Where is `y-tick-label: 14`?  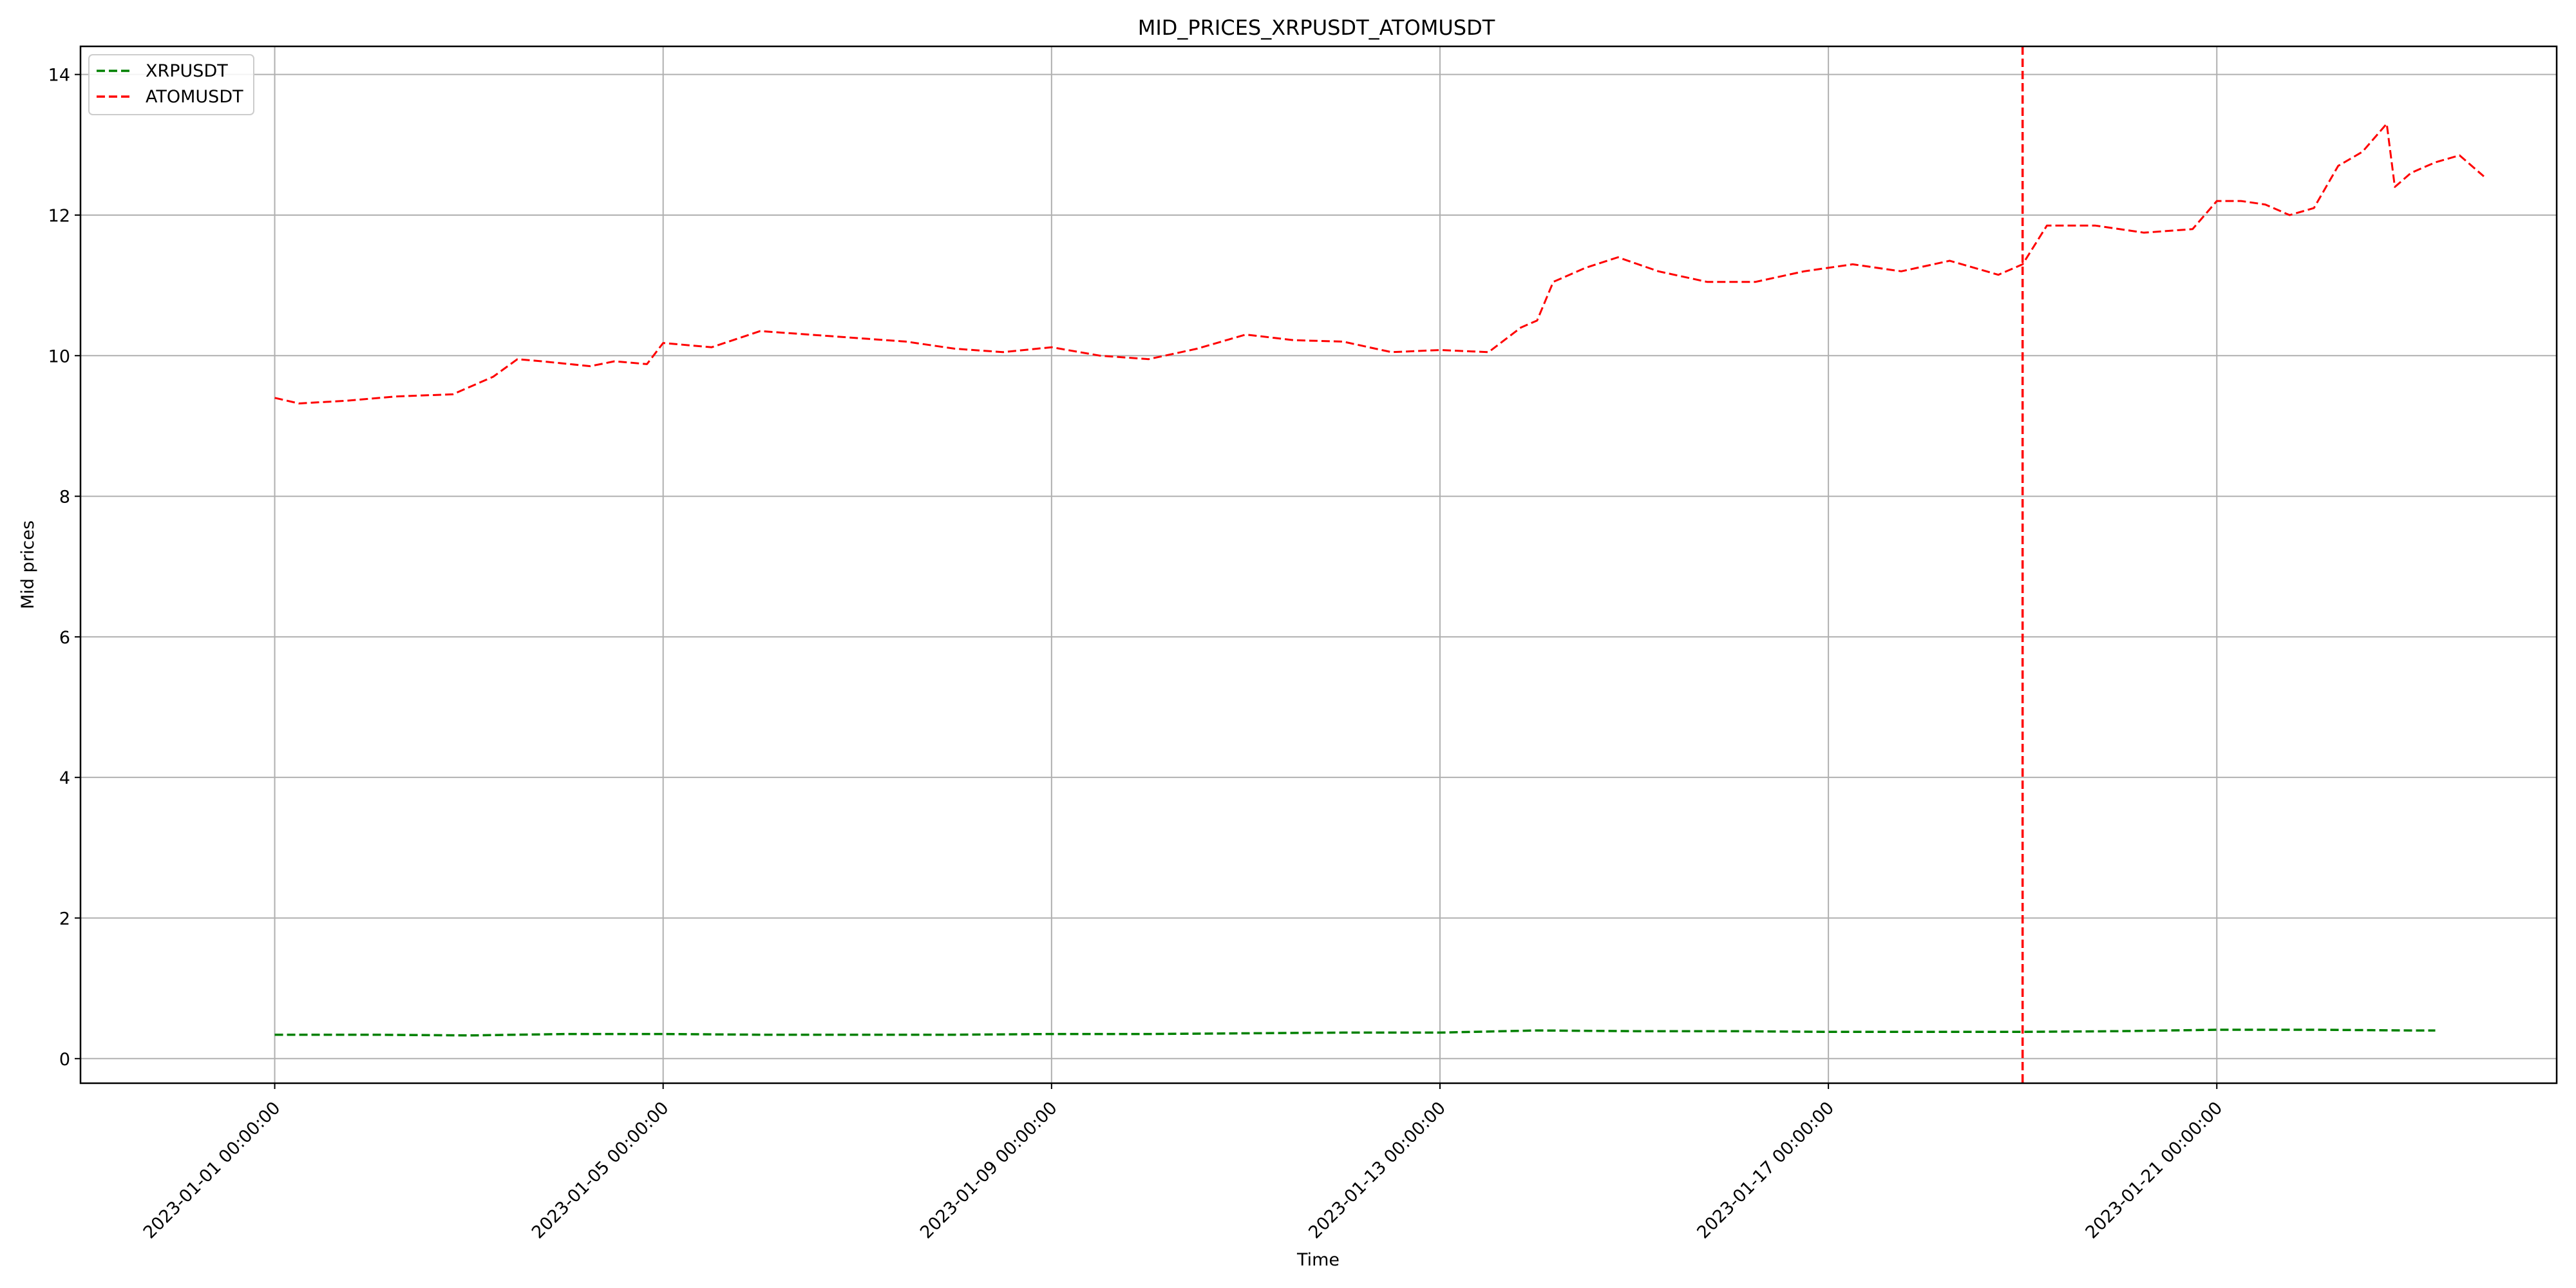 y-tick-label: 14 is located at coordinates (59, 76).